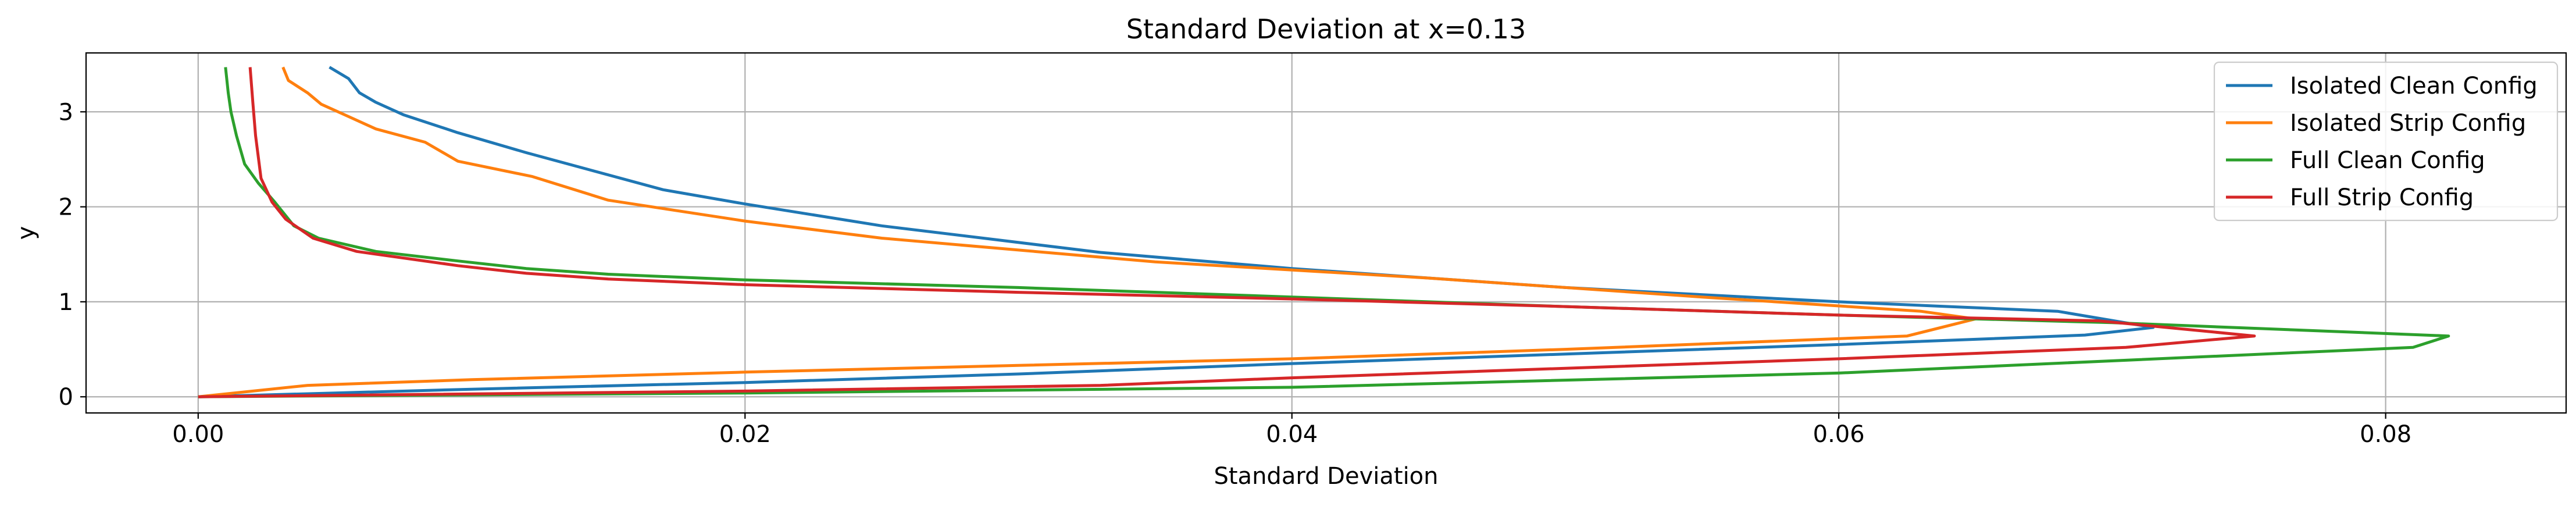 This screenshot has height=506, width=2576. What do you see at coordinates (2408, 123) in the screenshot?
I see `legend-label: Isolated Strip Config` at bounding box center [2408, 123].